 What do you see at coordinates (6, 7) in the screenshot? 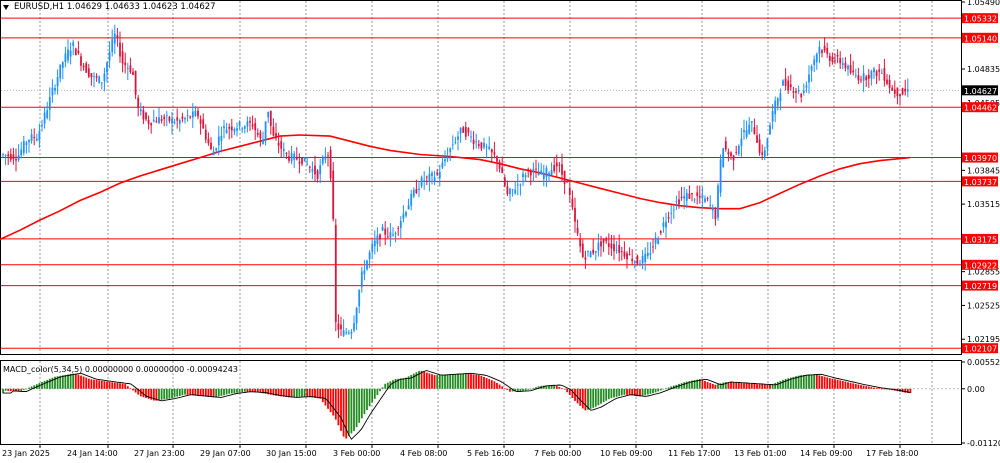
I see `chevron-down-icon` at bounding box center [6, 7].